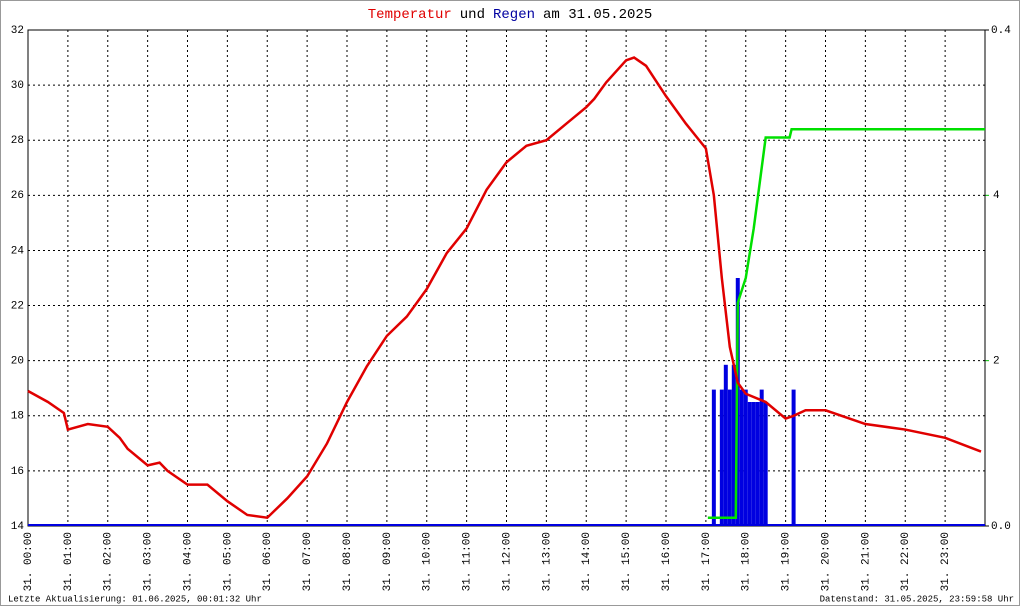 The height and width of the screenshot is (606, 1020). I want to click on y-tick-label: 28, so click(17, 141).